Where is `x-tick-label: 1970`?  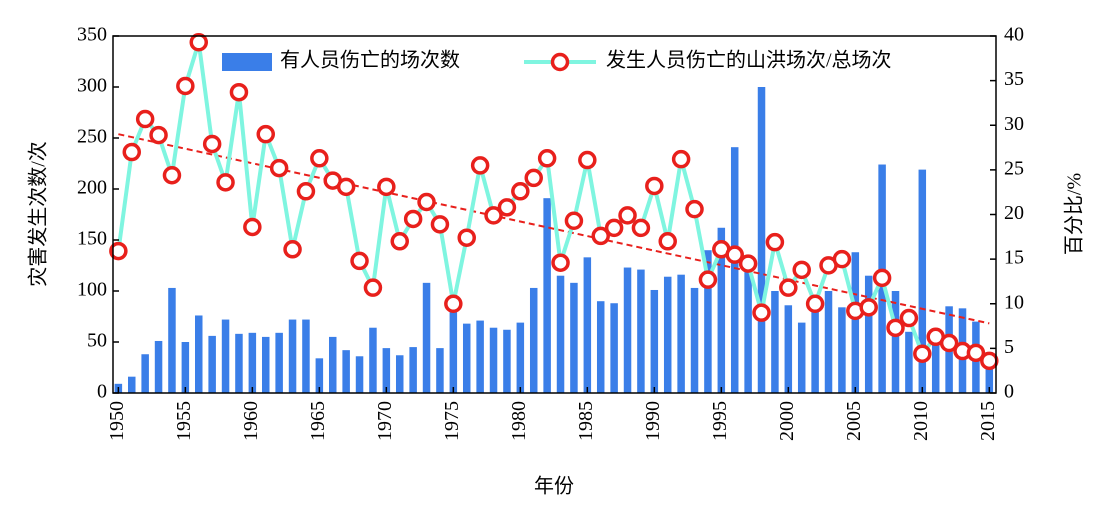 x-tick-label: 1970 is located at coordinates (385, 421).